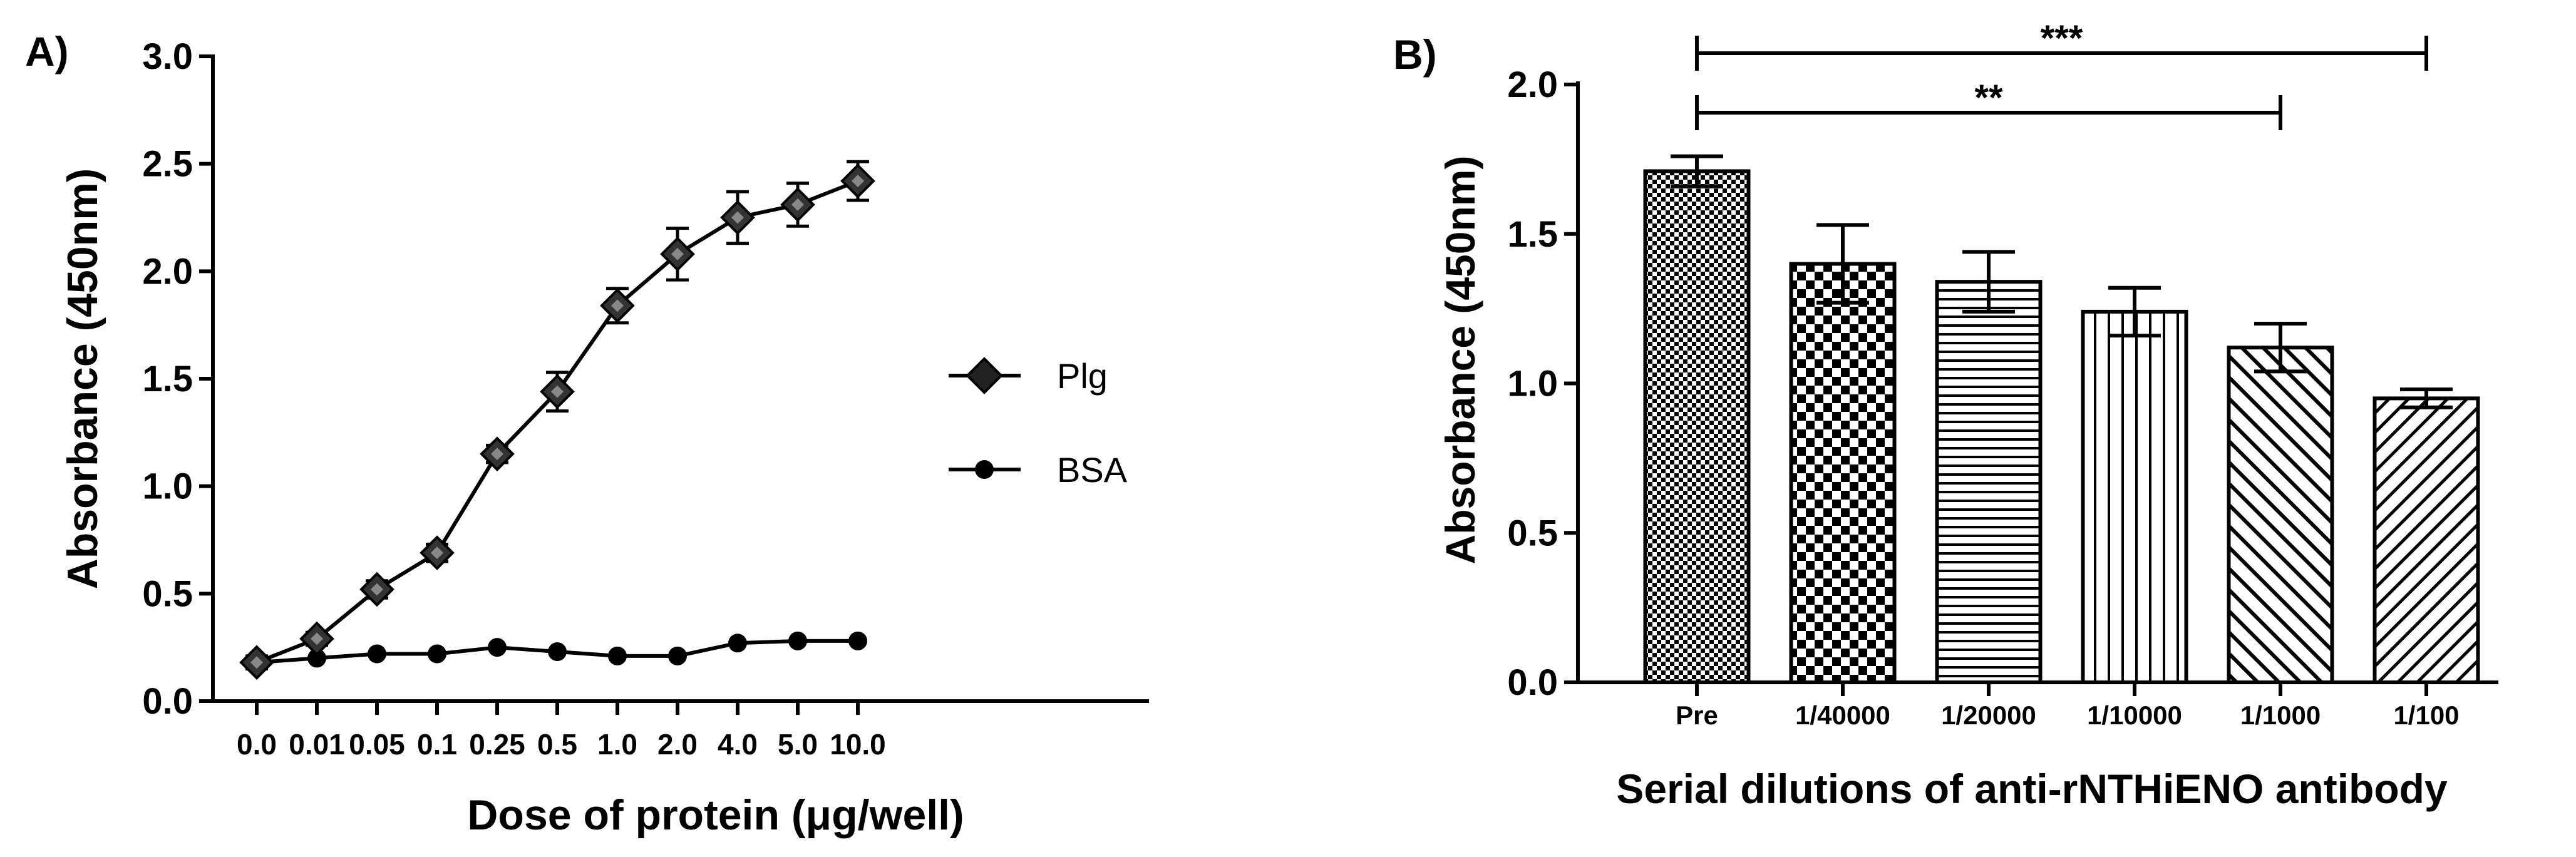  Describe the element at coordinates (1533, 384) in the screenshot. I see `panel-b-y-tick-label: 1.0` at that location.